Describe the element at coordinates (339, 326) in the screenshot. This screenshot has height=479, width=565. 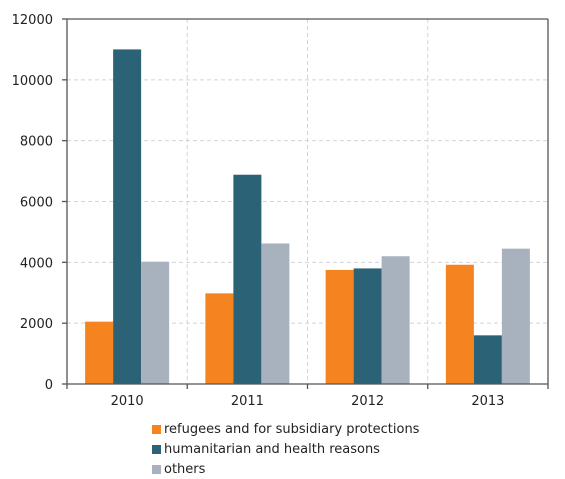
I see `bar-series0-2012` at that location.